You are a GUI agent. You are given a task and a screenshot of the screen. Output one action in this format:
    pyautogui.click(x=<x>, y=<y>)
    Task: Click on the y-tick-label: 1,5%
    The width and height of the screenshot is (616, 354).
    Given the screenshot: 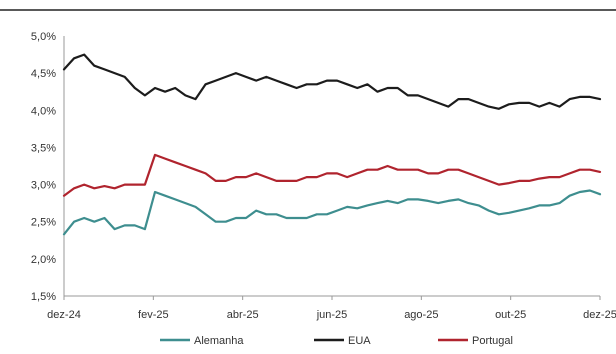 What is the action you would take?
    pyautogui.click(x=43, y=297)
    